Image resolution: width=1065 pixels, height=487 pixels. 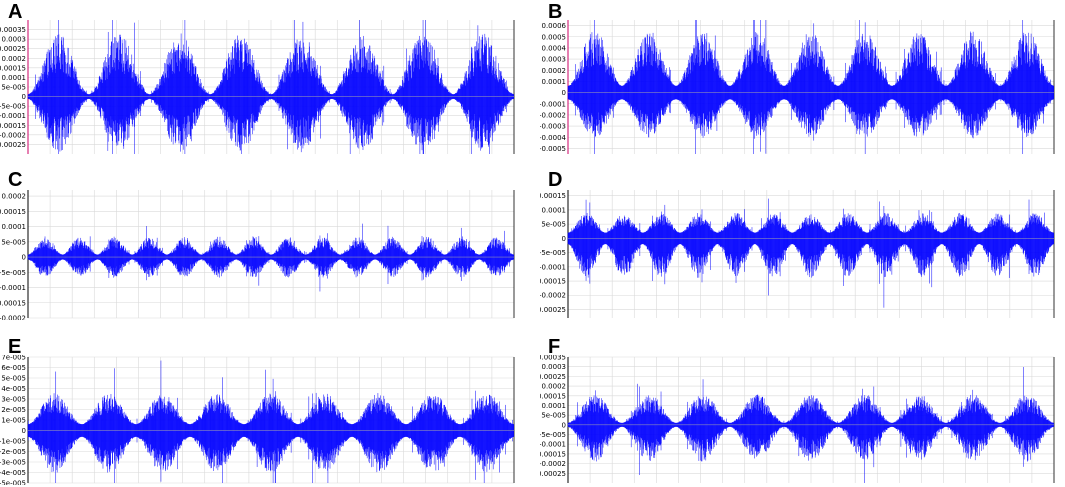 I want to click on y-tick-label: 0.0005, so click(x=554, y=37).